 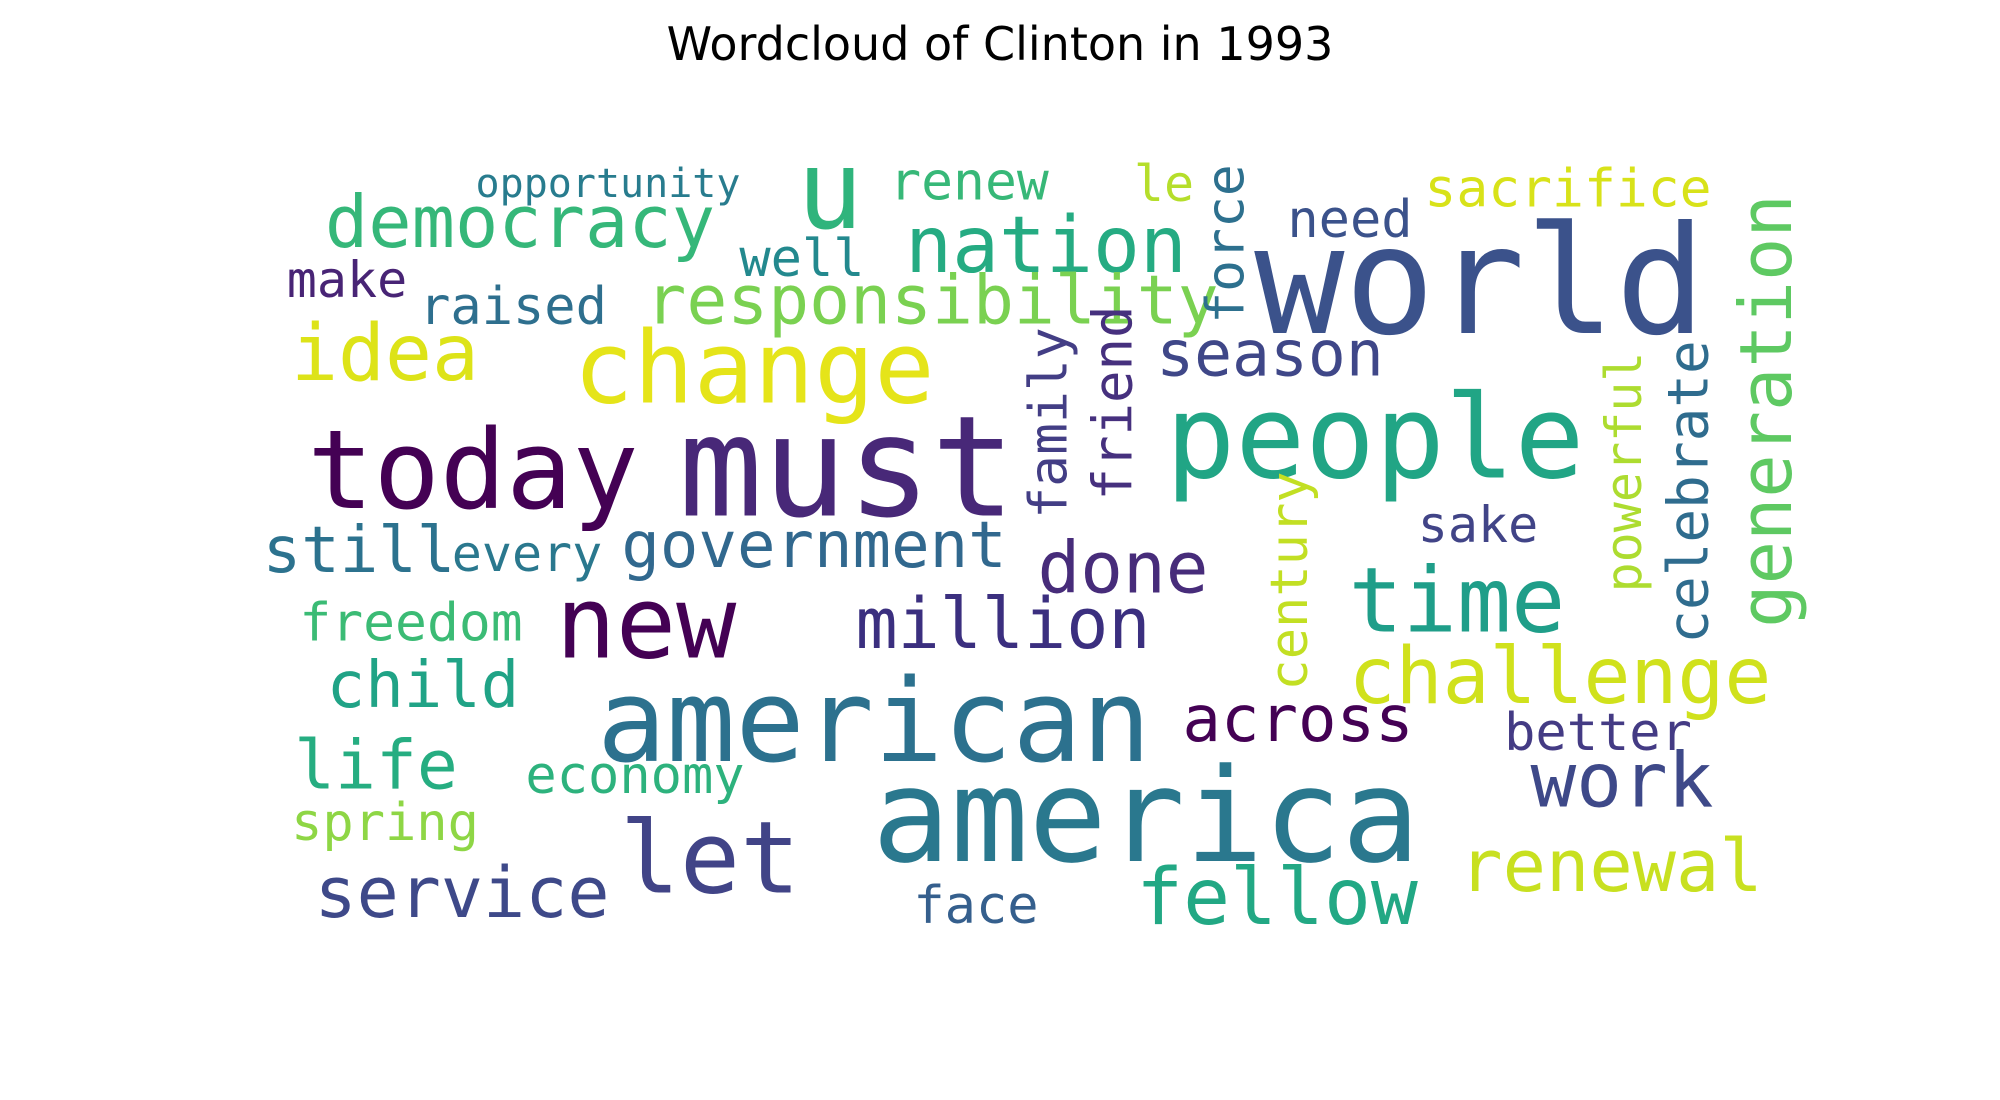 I want to click on word-every: every, so click(x=527, y=554).